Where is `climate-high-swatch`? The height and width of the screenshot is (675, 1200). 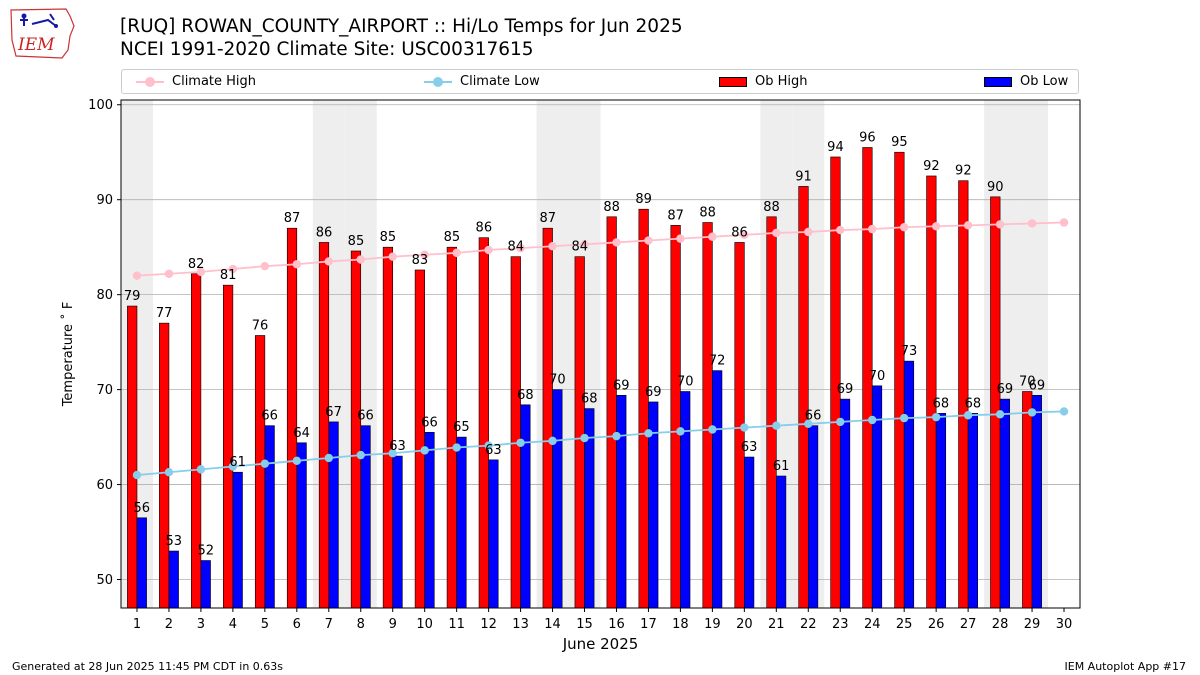
climate-high-swatch is located at coordinates (150, 82).